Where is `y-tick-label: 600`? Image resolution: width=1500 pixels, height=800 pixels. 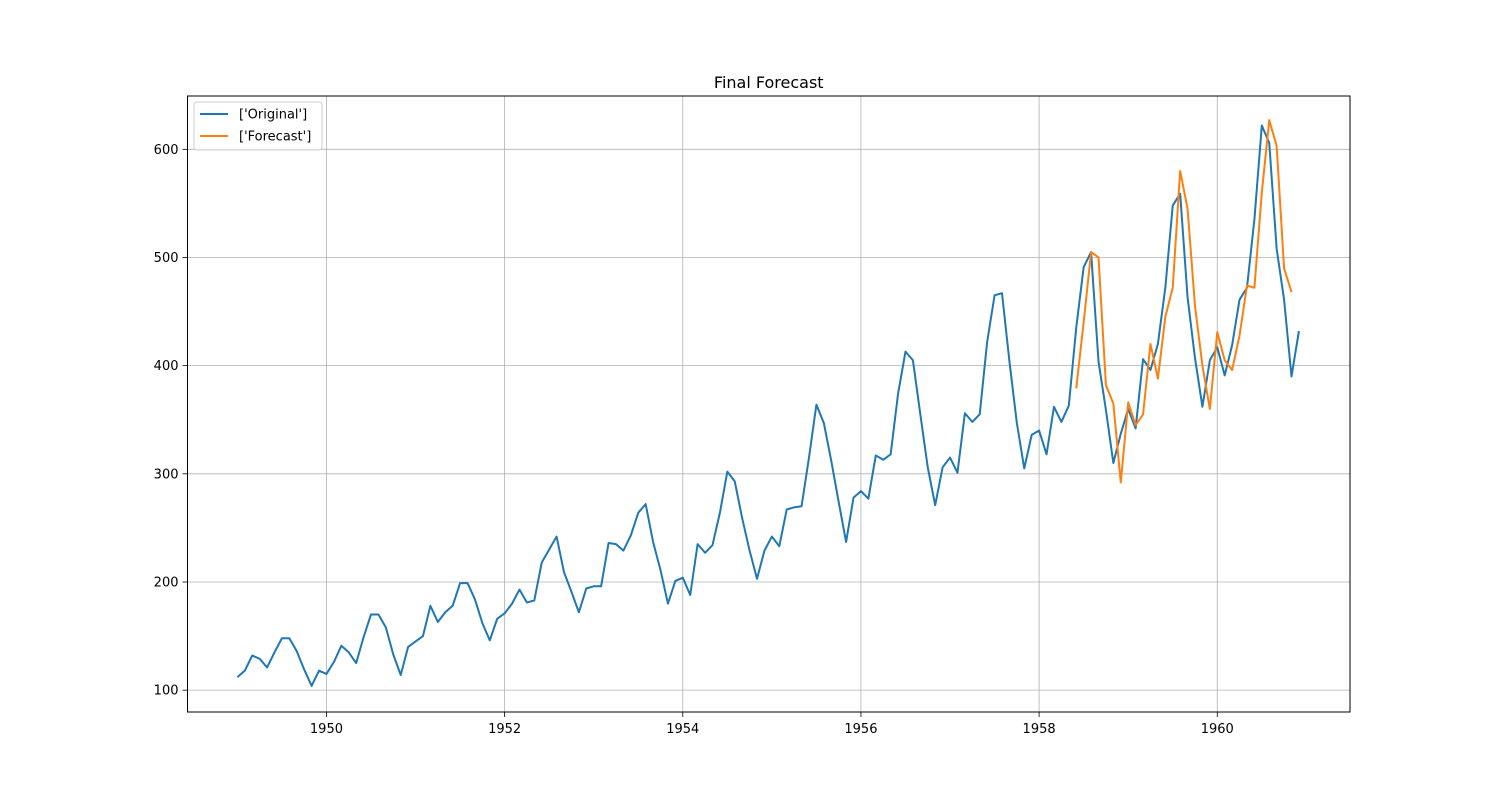 y-tick-label: 600 is located at coordinates (166, 150).